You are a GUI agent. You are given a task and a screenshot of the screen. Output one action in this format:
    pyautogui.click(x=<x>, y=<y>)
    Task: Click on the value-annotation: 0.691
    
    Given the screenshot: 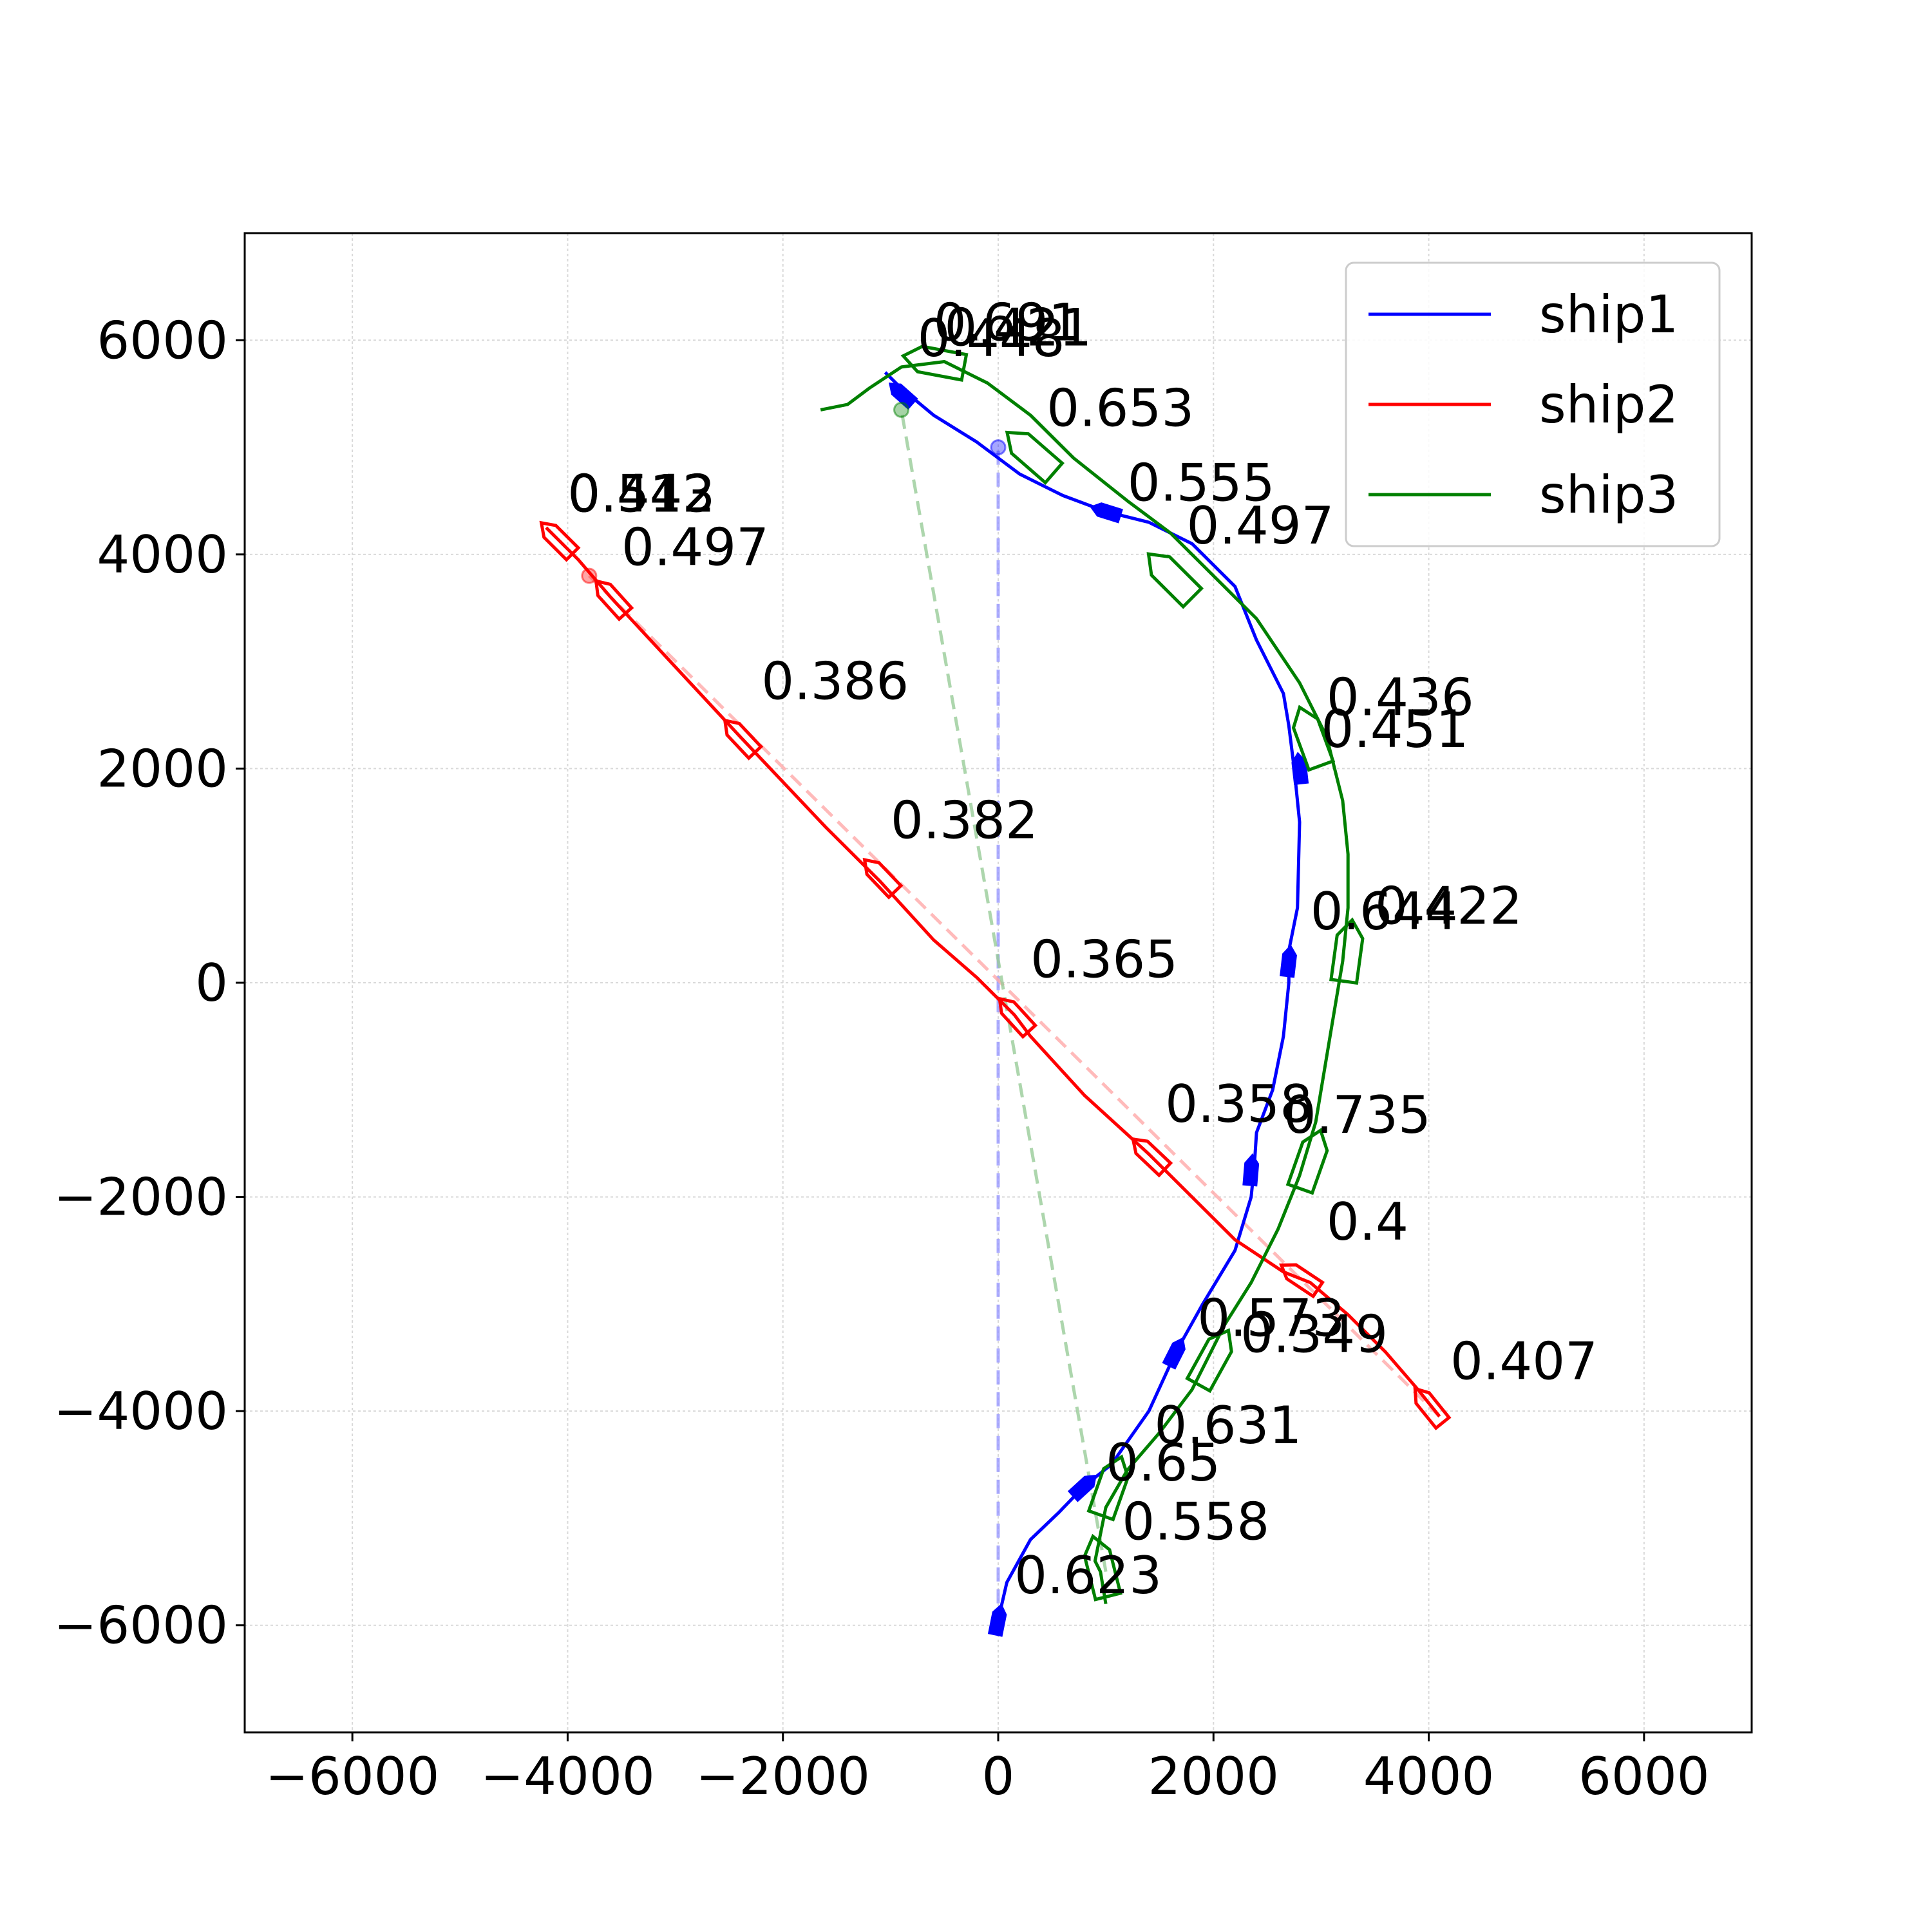 What is the action you would take?
    pyautogui.click(x=1008, y=322)
    